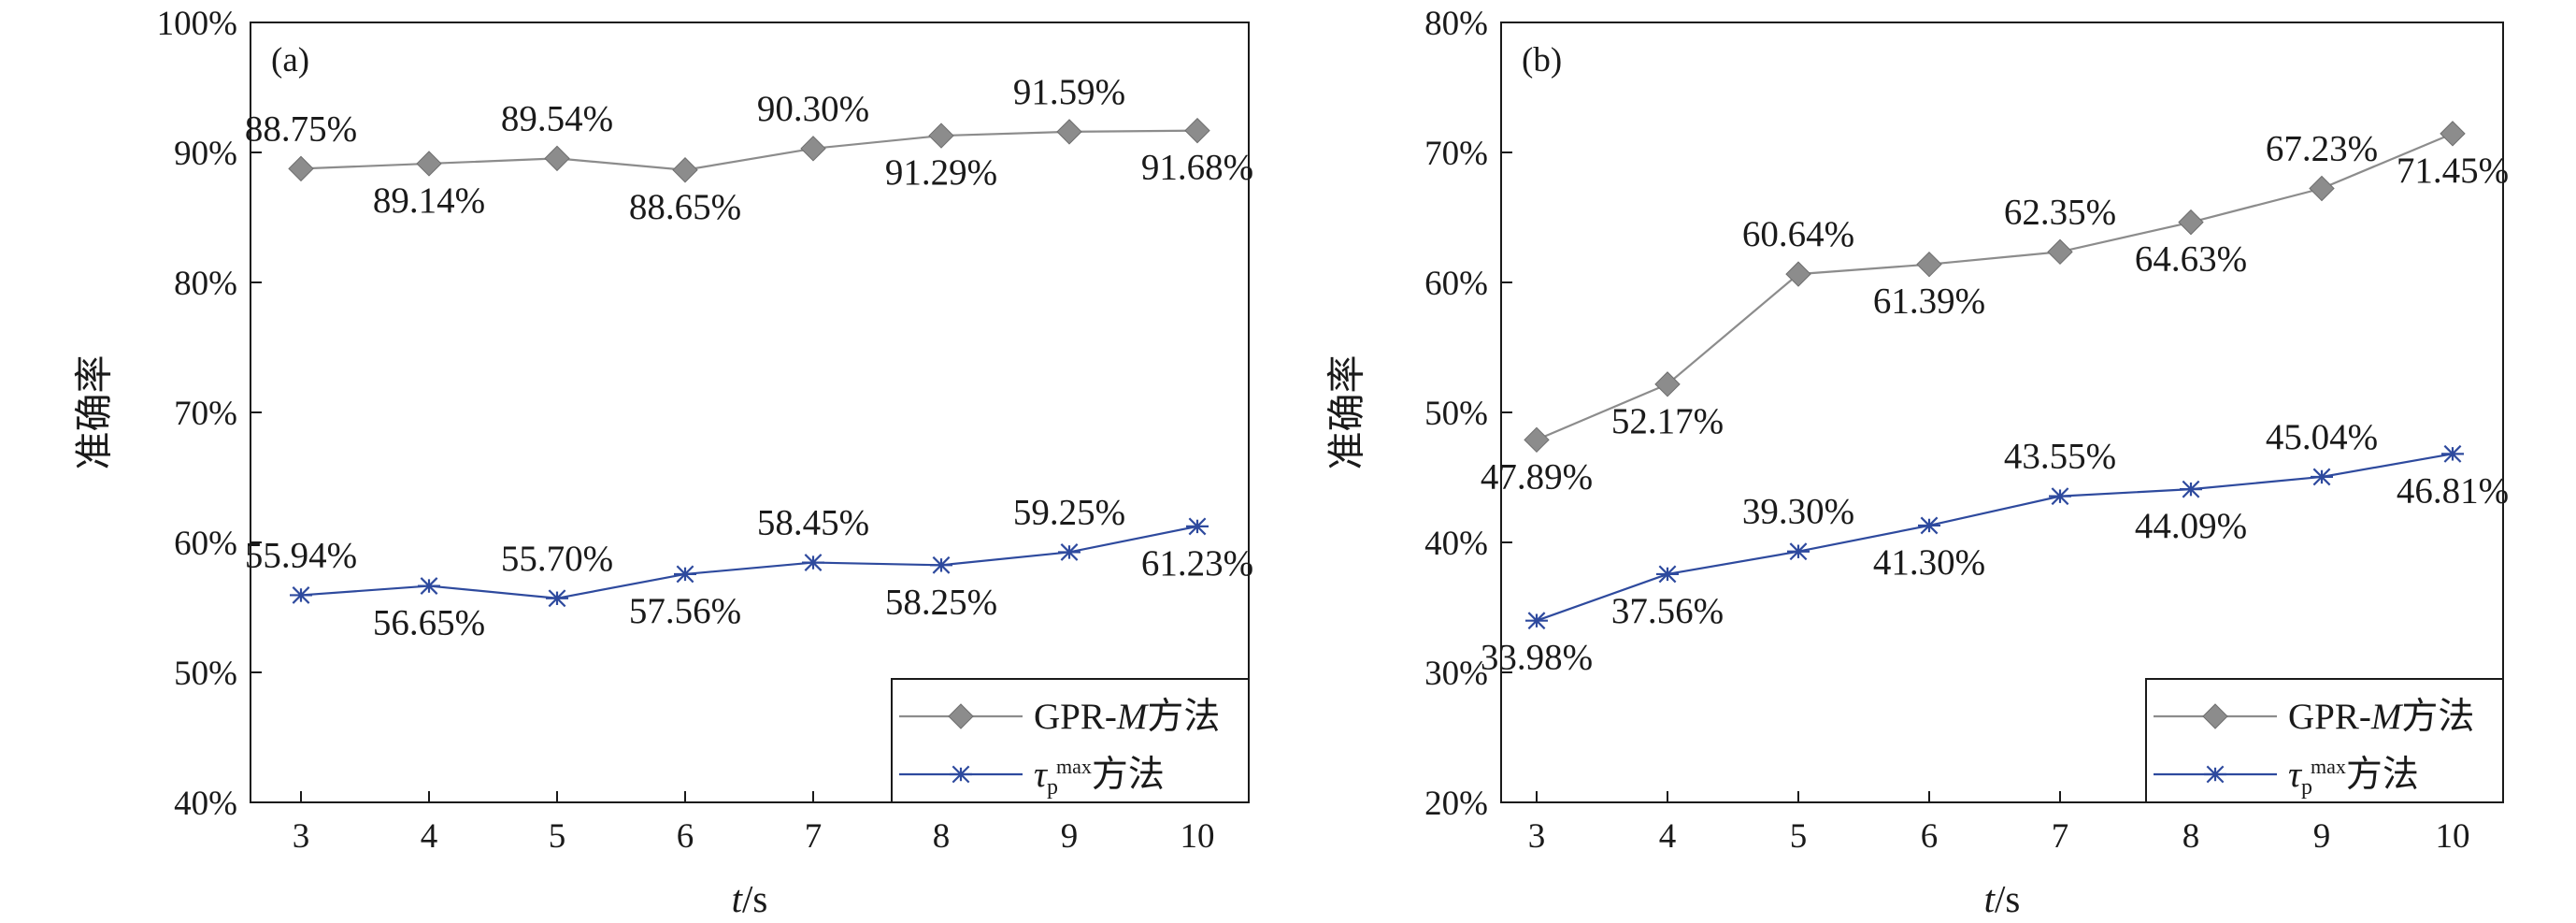  I want to click on data-label: 47.89%, so click(1537, 476).